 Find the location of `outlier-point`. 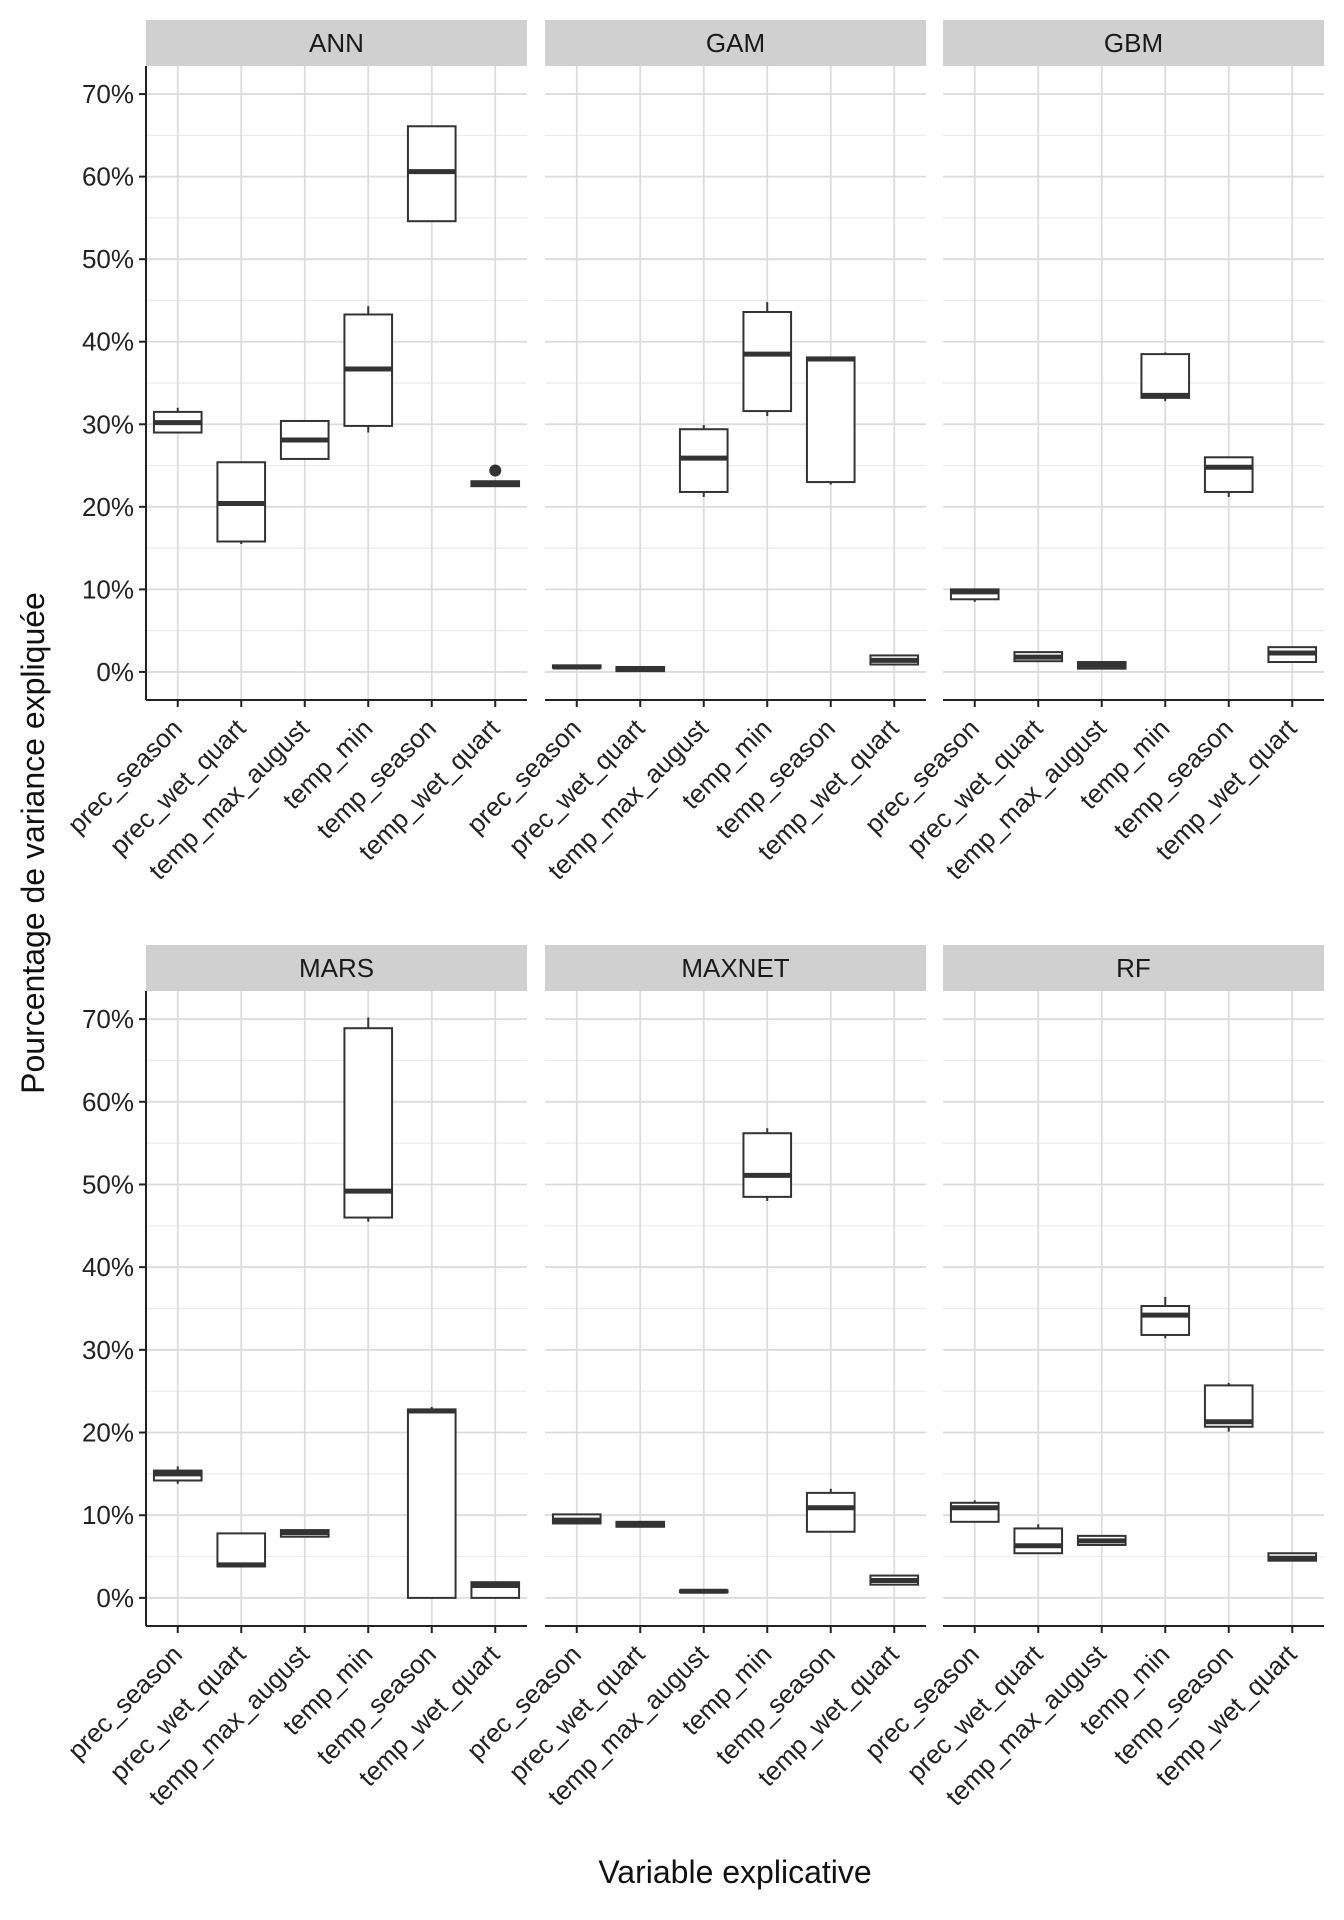

outlier-point is located at coordinates (495, 470).